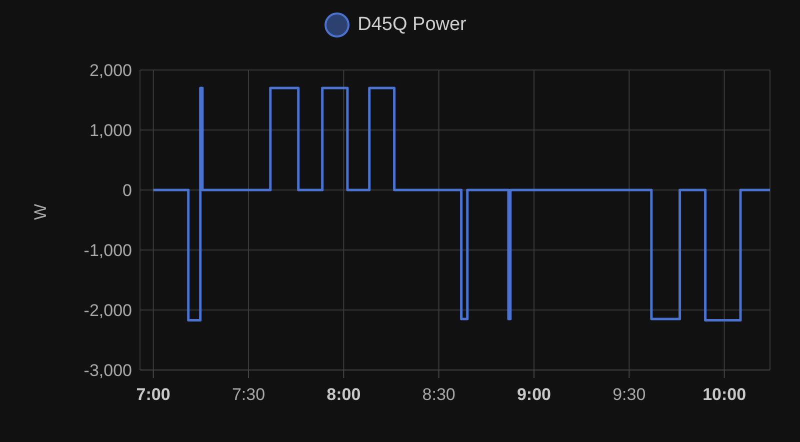 This screenshot has width=800, height=442. What do you see at coordinates (108, 370) in the screenshot?
I see `y-tick-label: -3,000` at bounding box center [108, 370].